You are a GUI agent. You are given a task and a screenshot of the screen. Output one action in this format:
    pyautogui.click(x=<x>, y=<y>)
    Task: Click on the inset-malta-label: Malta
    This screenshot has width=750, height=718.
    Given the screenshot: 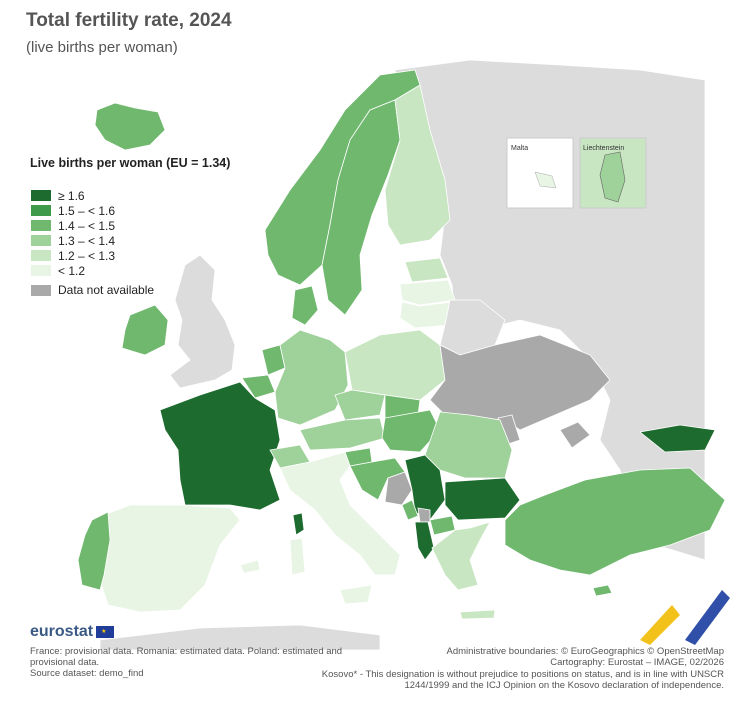 What is the action you would take?
    pyautogui.click(x=519, y=148)
    